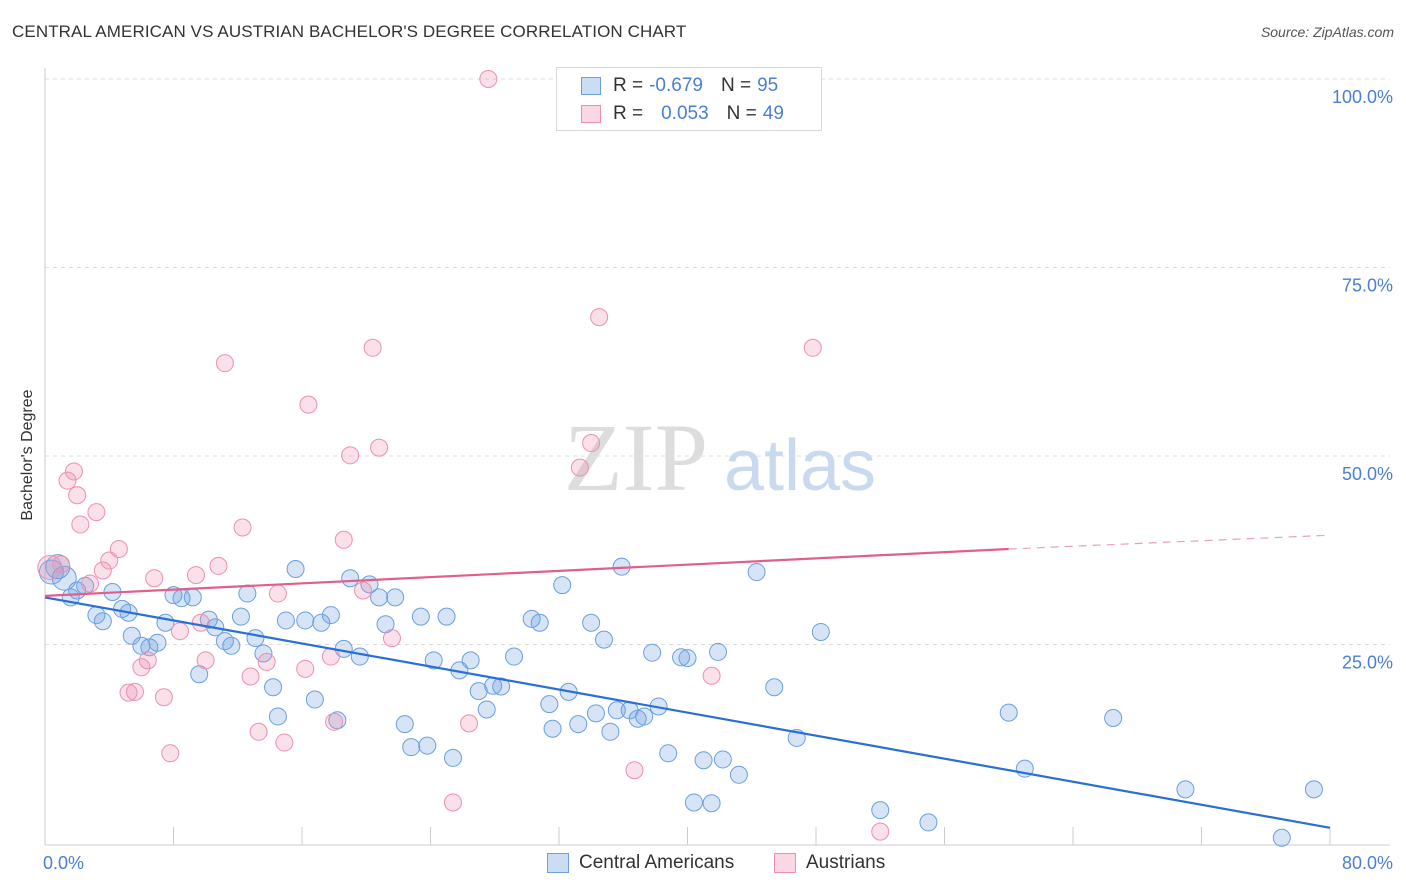 This screenshot has height=892, width=1406. What do you see at coordinates (636, 457) in the screenshot?
I see `watermark-zip: ZIP` at bounding box center [636, 457].